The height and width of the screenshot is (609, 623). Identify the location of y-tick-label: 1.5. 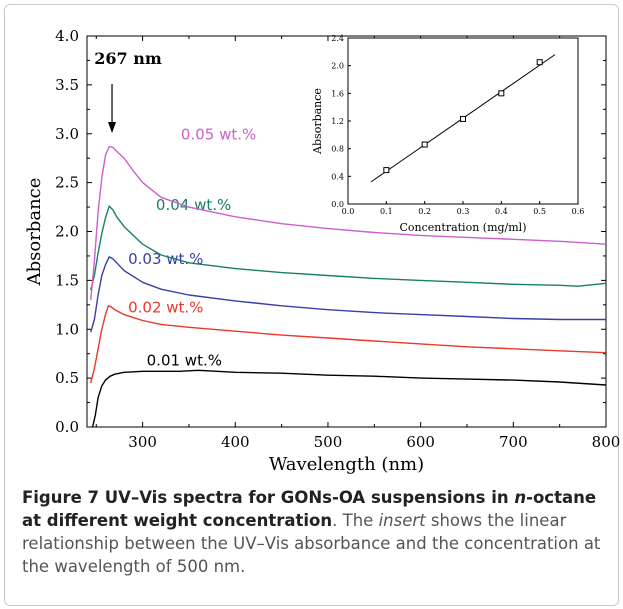
(67, 280).